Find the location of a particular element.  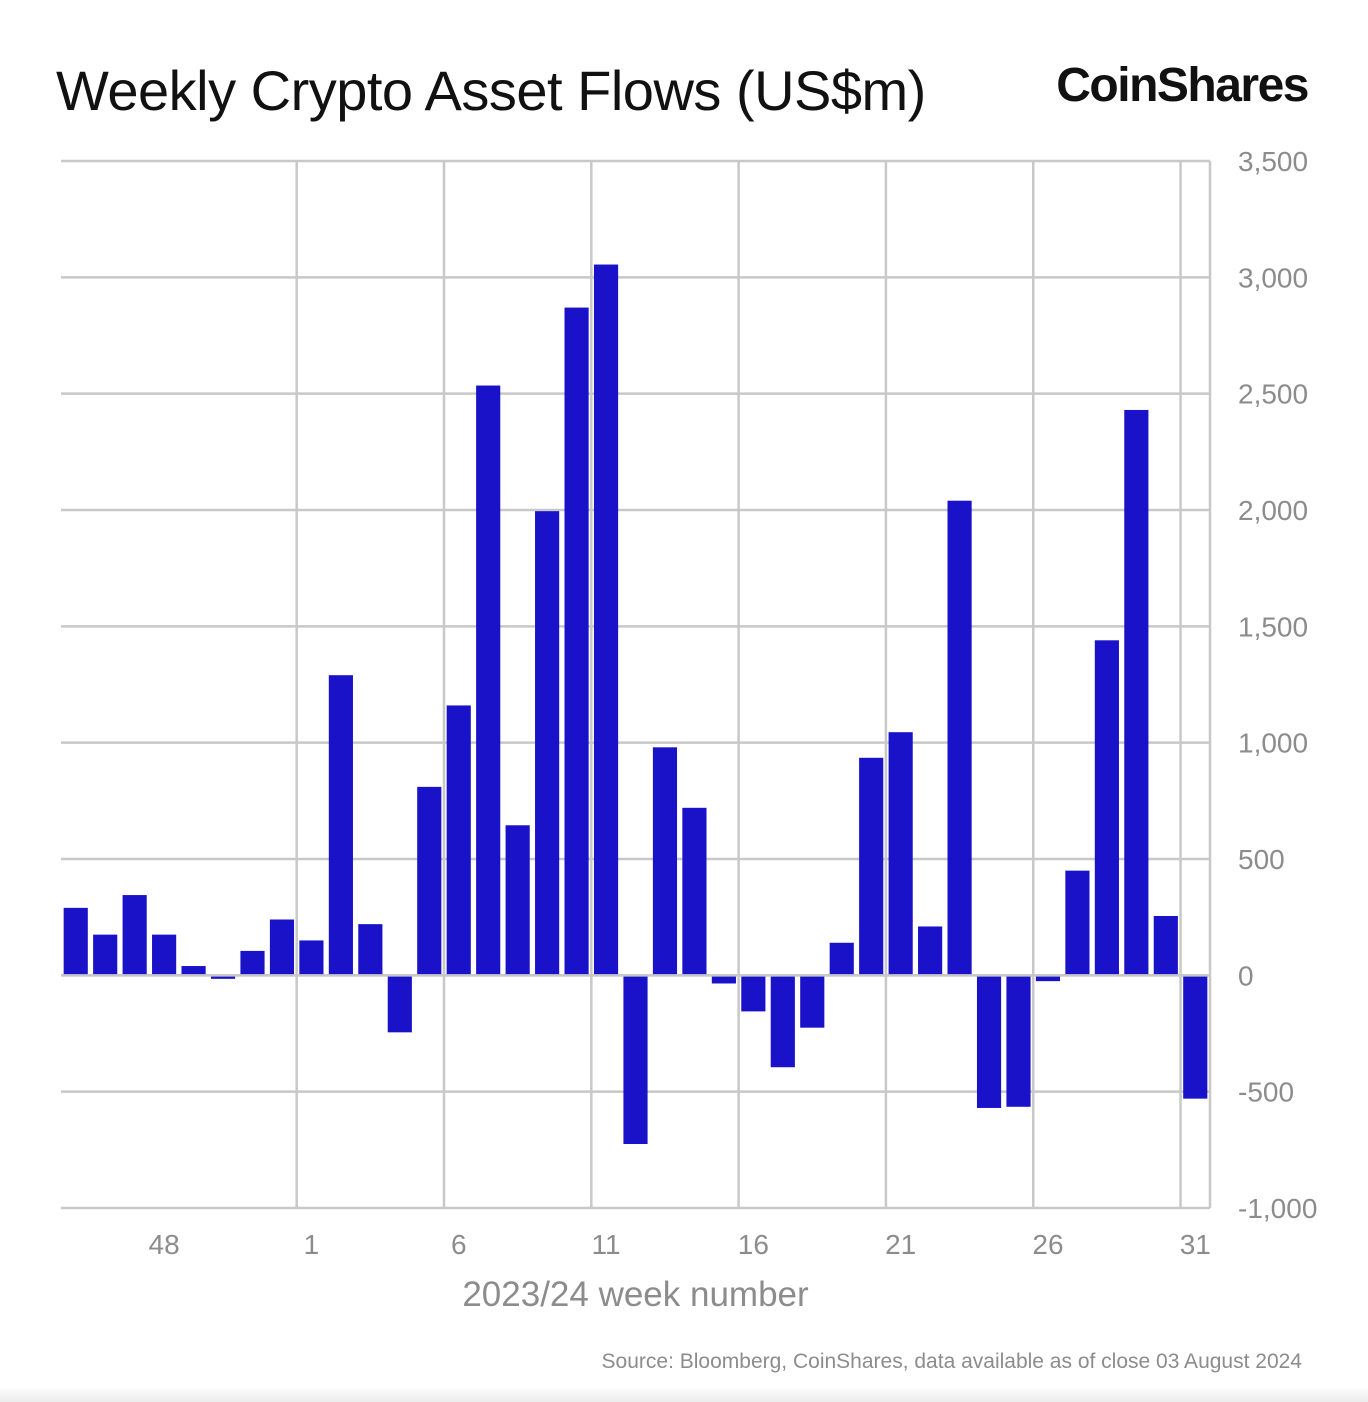

y-tick-label: 3,500 is located at coordinates (1273, 161).